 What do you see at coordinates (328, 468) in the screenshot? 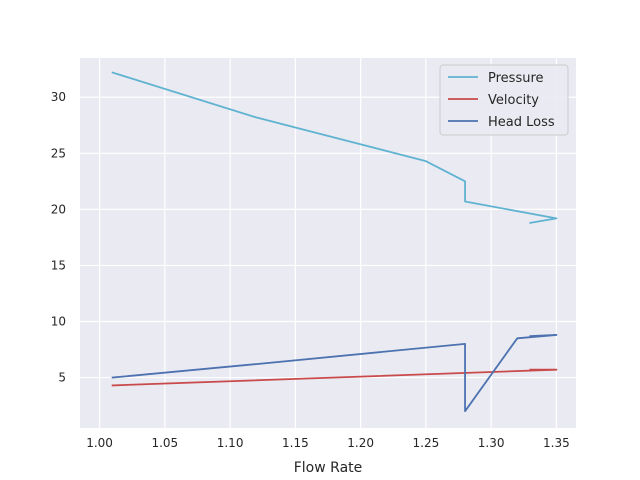
I see `x-axis-label: Flow Rate` at bounding box center [328, 468].